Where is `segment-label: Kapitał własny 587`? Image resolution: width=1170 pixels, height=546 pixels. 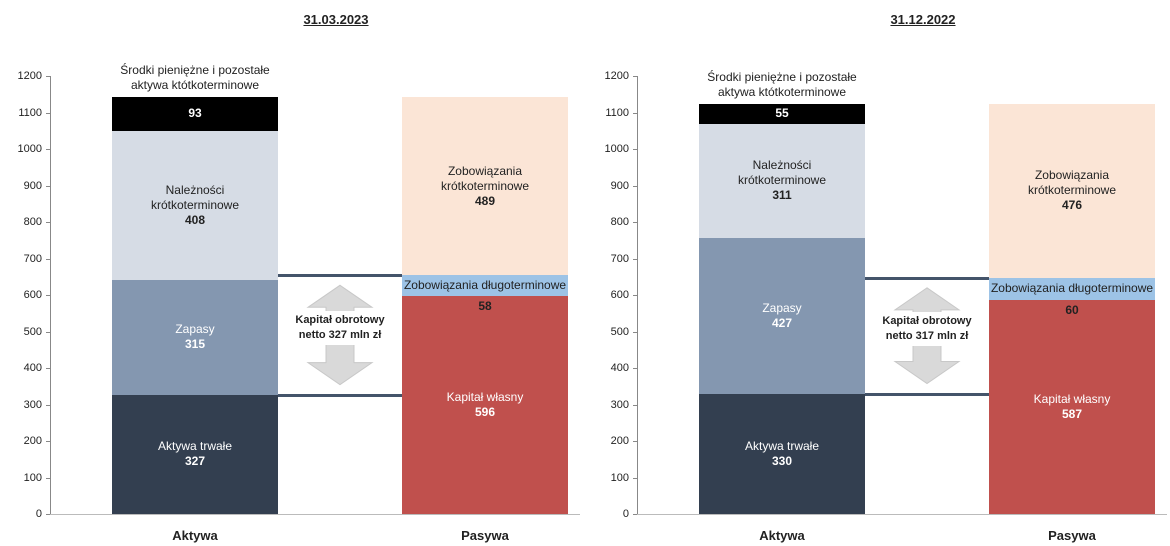 segment-label: Kapitał własny 587 is located at coordinates (1072, 407).